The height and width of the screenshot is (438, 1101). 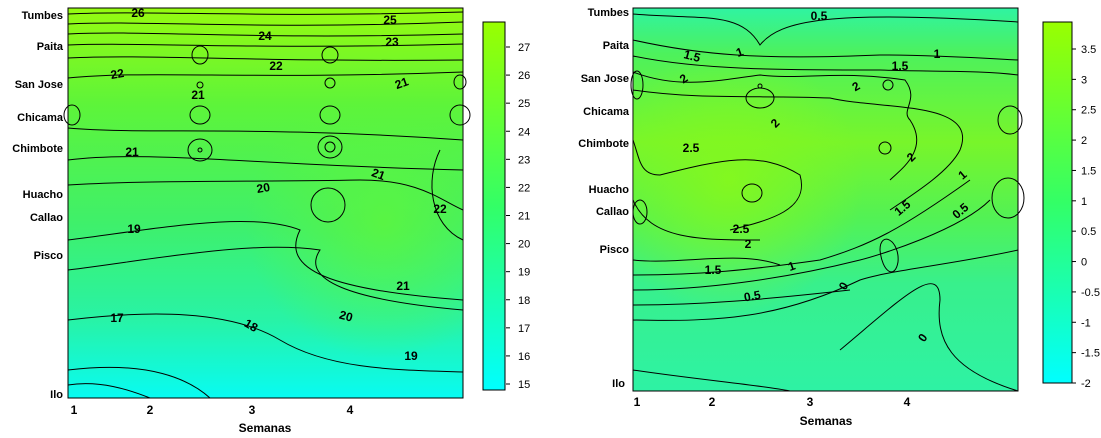 I want to click on colorbar-tick-label: -1, so click(x=1086, y=323).